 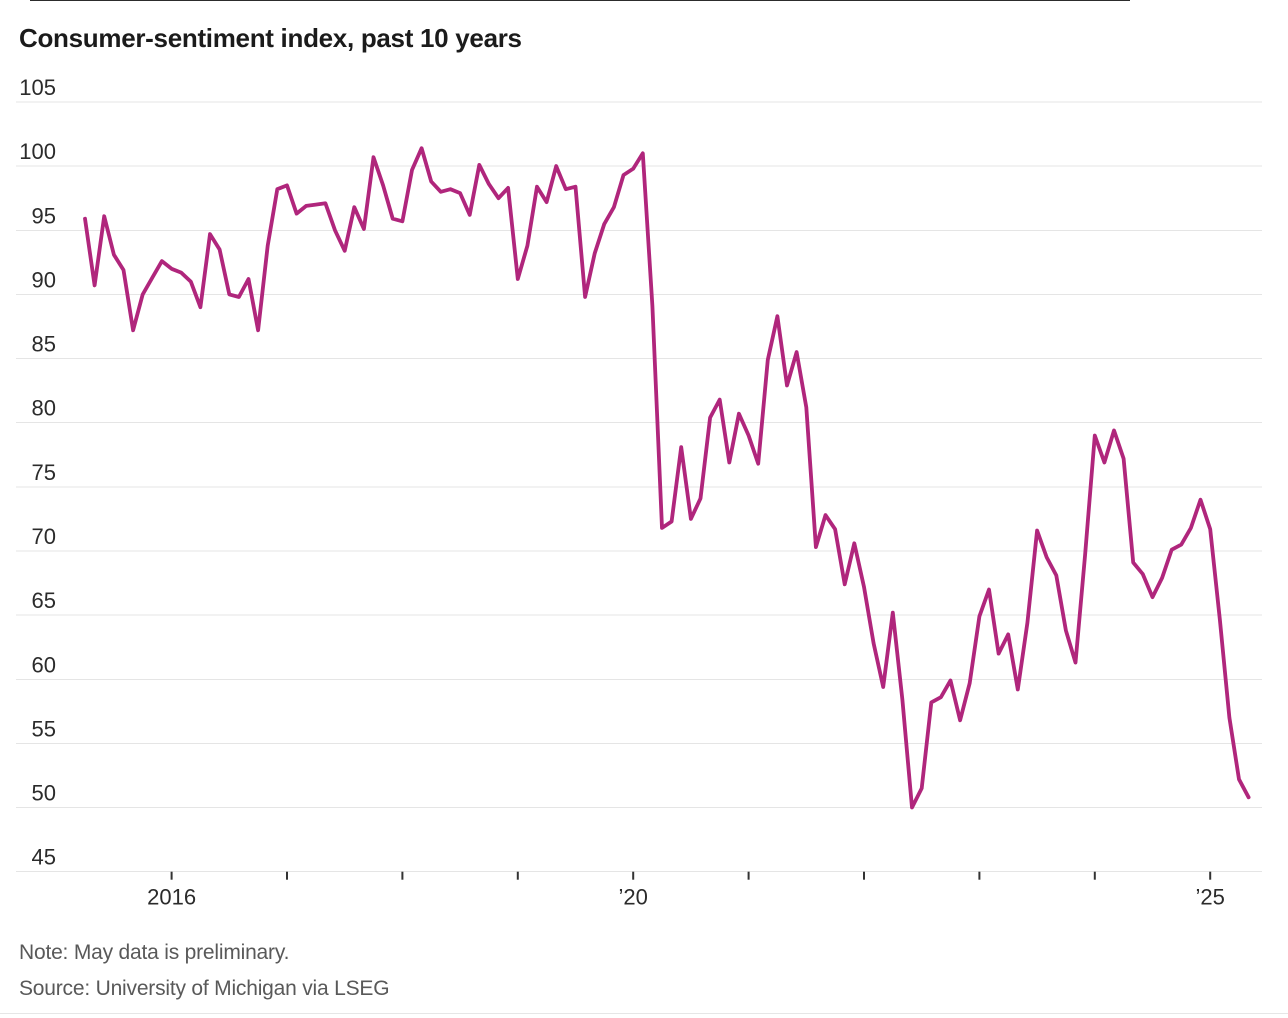 I want to click on y-axis-label: 85, so click(x=44, y=344).